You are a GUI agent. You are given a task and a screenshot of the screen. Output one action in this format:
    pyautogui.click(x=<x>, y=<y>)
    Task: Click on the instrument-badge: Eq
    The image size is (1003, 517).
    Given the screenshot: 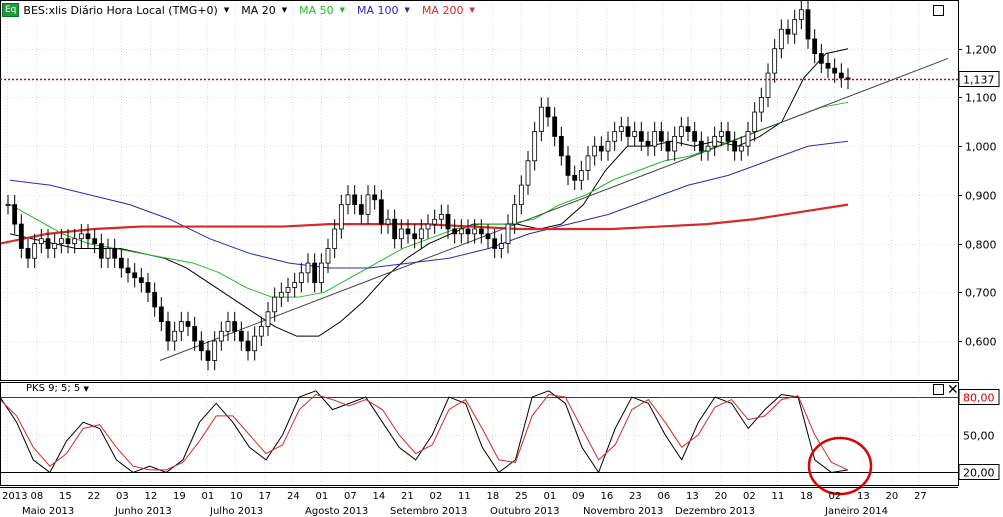 What is the action you would take?
    pyautogui.click(x=11, y=10)
    